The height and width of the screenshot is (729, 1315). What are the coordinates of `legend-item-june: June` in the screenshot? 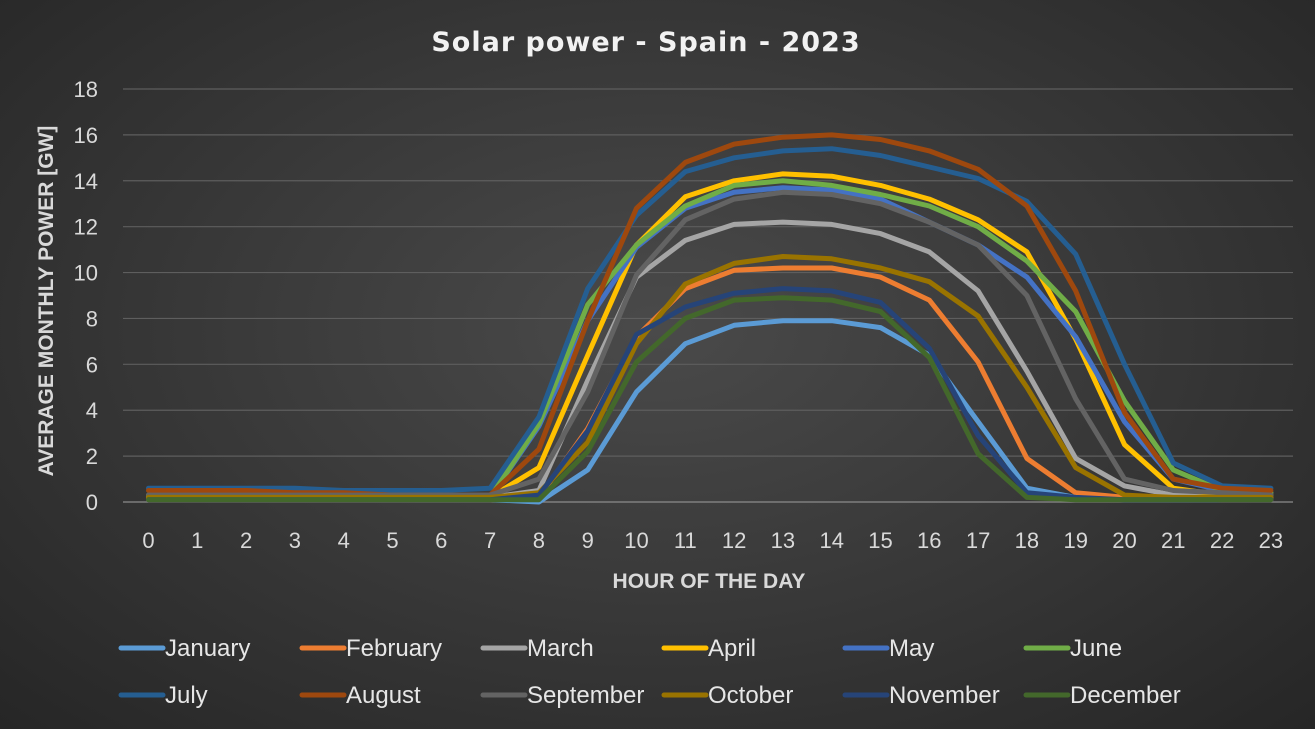 It's located at (1072, 648).